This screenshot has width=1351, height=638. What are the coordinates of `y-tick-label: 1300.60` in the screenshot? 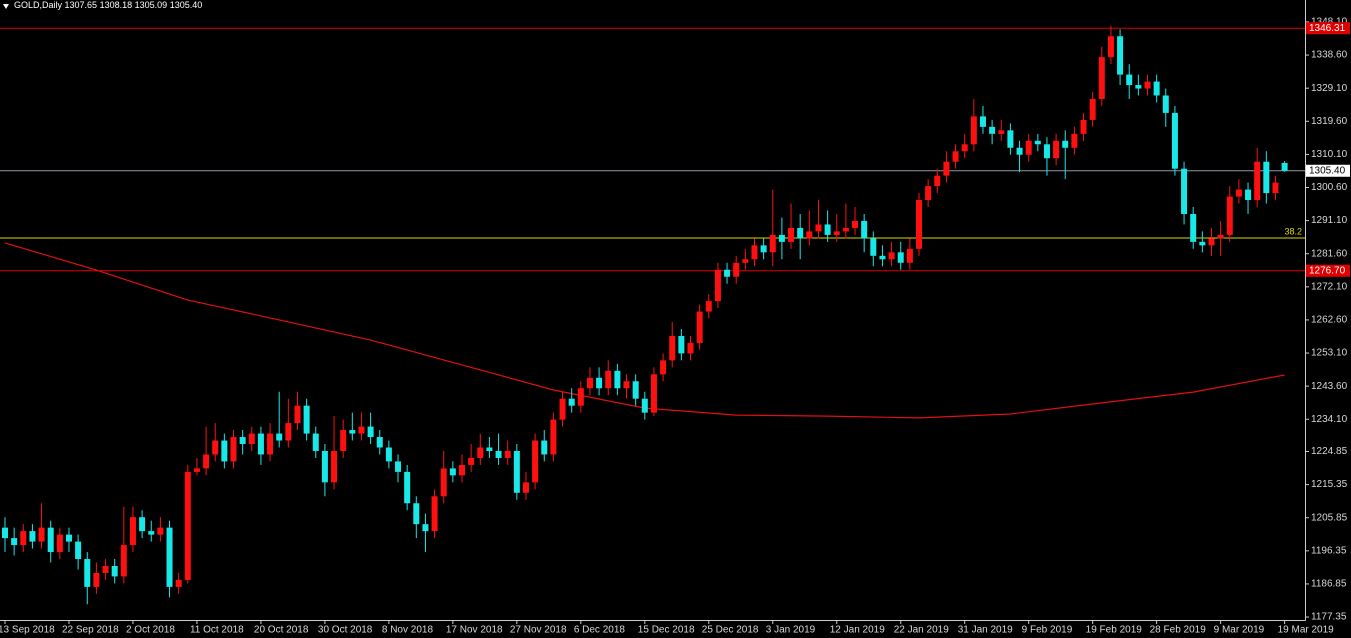 It's located at (1329, 187).